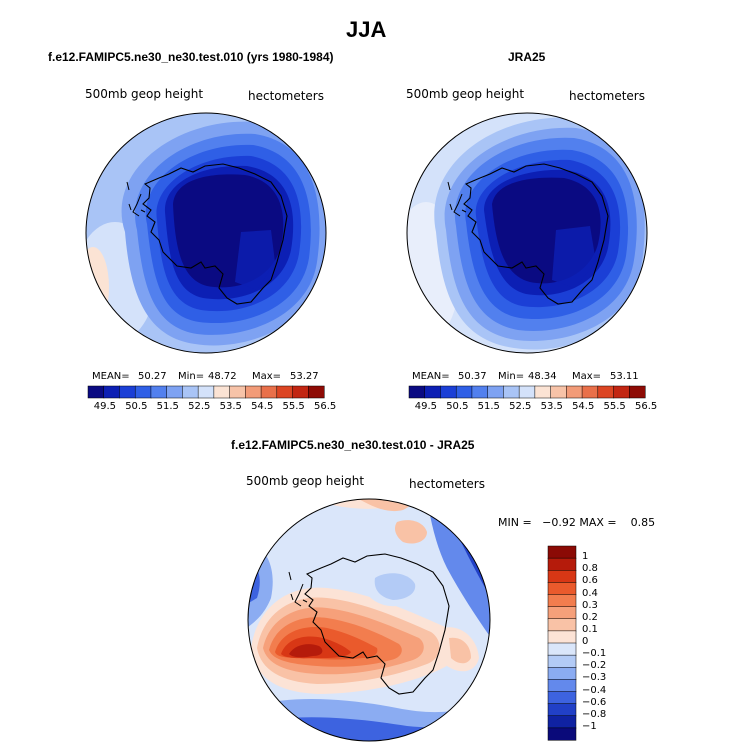  Describe the element at coordinates (267, 376) in the screenshot. I see `panel-1-max-label: Max=` at that location.